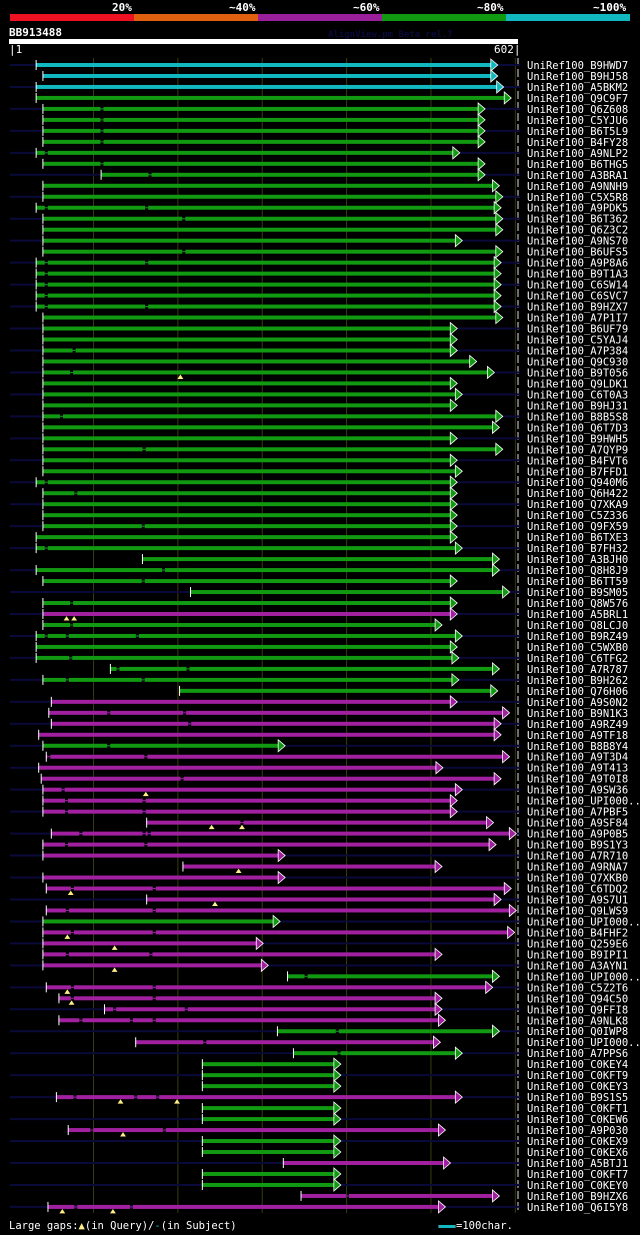 The image size is (640, 1235). I want to click on hit-label: UniRef100_A7P384, so click(577, 351).